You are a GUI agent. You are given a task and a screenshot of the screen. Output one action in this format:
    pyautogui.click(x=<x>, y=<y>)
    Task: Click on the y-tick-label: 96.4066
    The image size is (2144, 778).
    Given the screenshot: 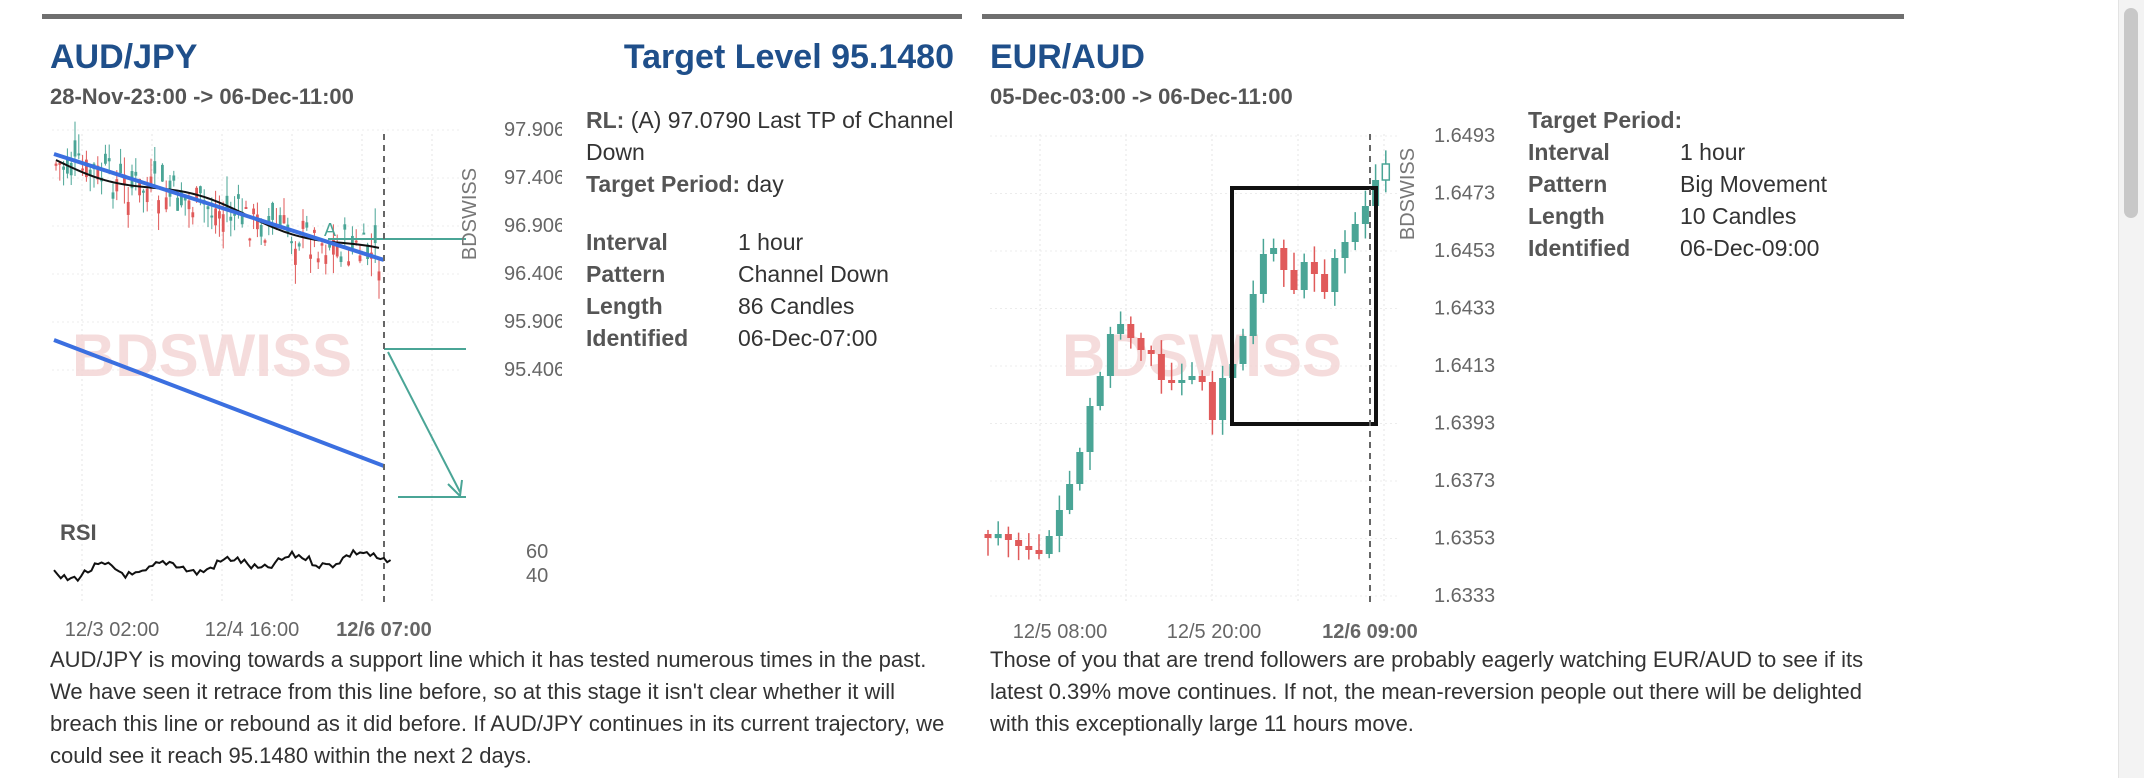 What is the action you would take?
    pyautogui.click(x=533, y=274)
    